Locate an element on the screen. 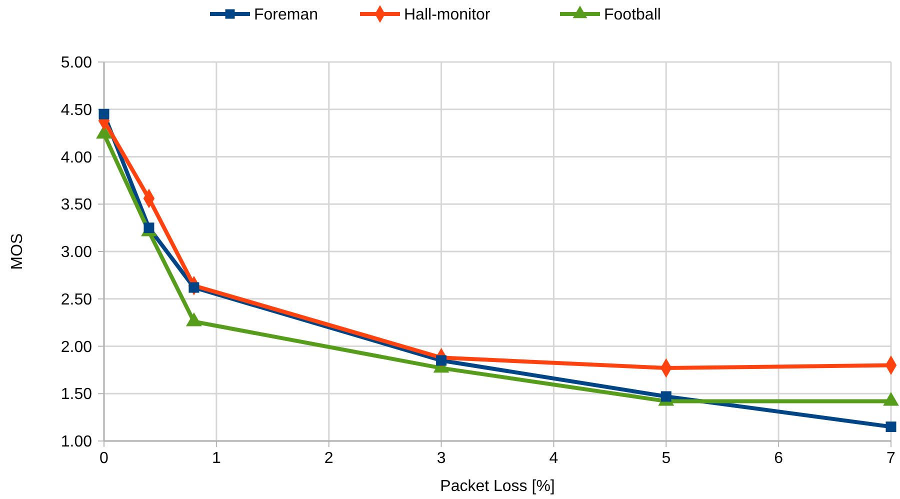 This screenshot has height=499, width=900. legend-label: Hall-monitor is located at coordinates (447, 15).